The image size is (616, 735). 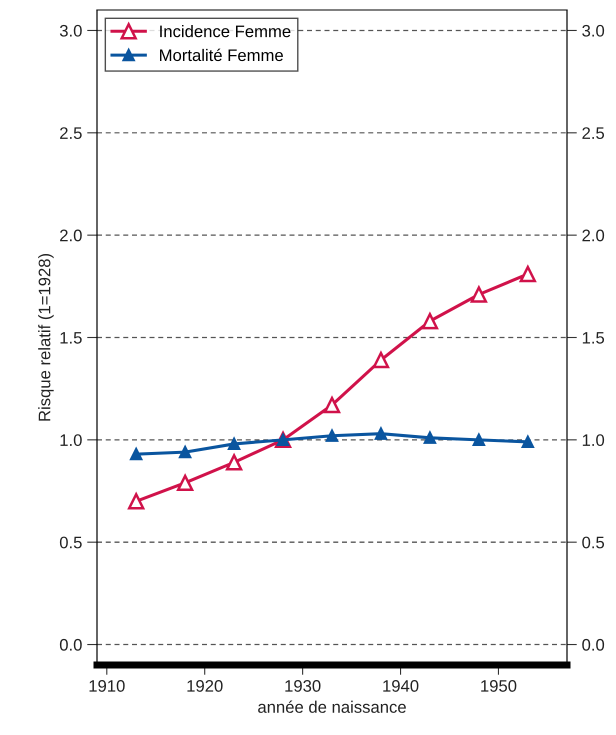 I want to click on y-tick-label: 0.5, so click(x=71, y=542).